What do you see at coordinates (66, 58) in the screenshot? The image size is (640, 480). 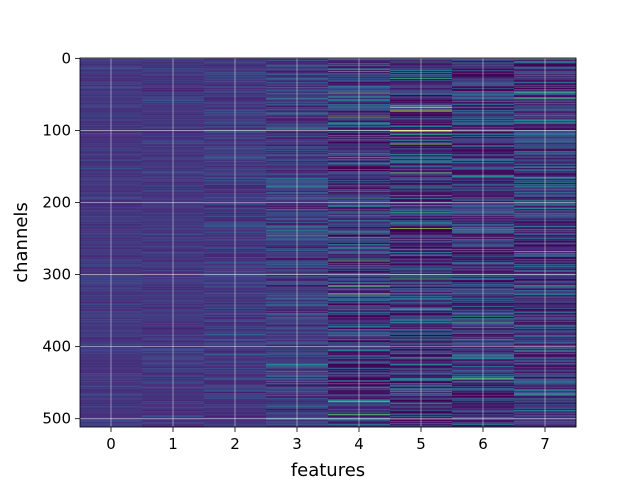 I see `y-tick-label: 0` at bounding box center [66, 58].